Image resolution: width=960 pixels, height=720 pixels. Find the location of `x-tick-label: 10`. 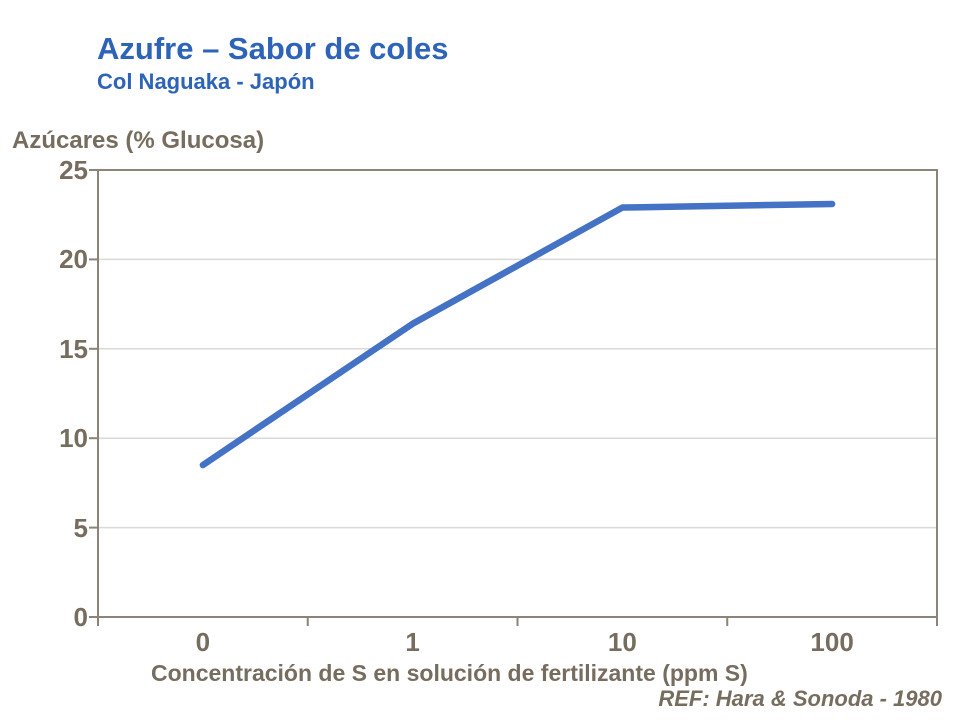

x-tick-label: 10 is located at coordinates (622, 642).